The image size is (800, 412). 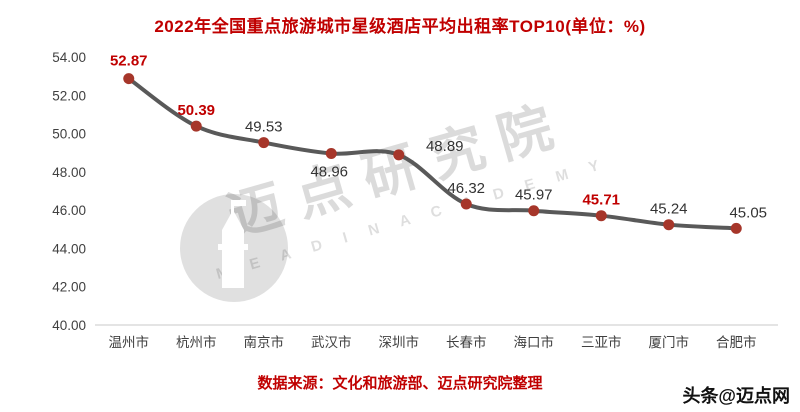 What do you see at coordinates (69, 287) in the screenshot?
I see `y-tick-label: 42.00` at bounding box center [69, 287].